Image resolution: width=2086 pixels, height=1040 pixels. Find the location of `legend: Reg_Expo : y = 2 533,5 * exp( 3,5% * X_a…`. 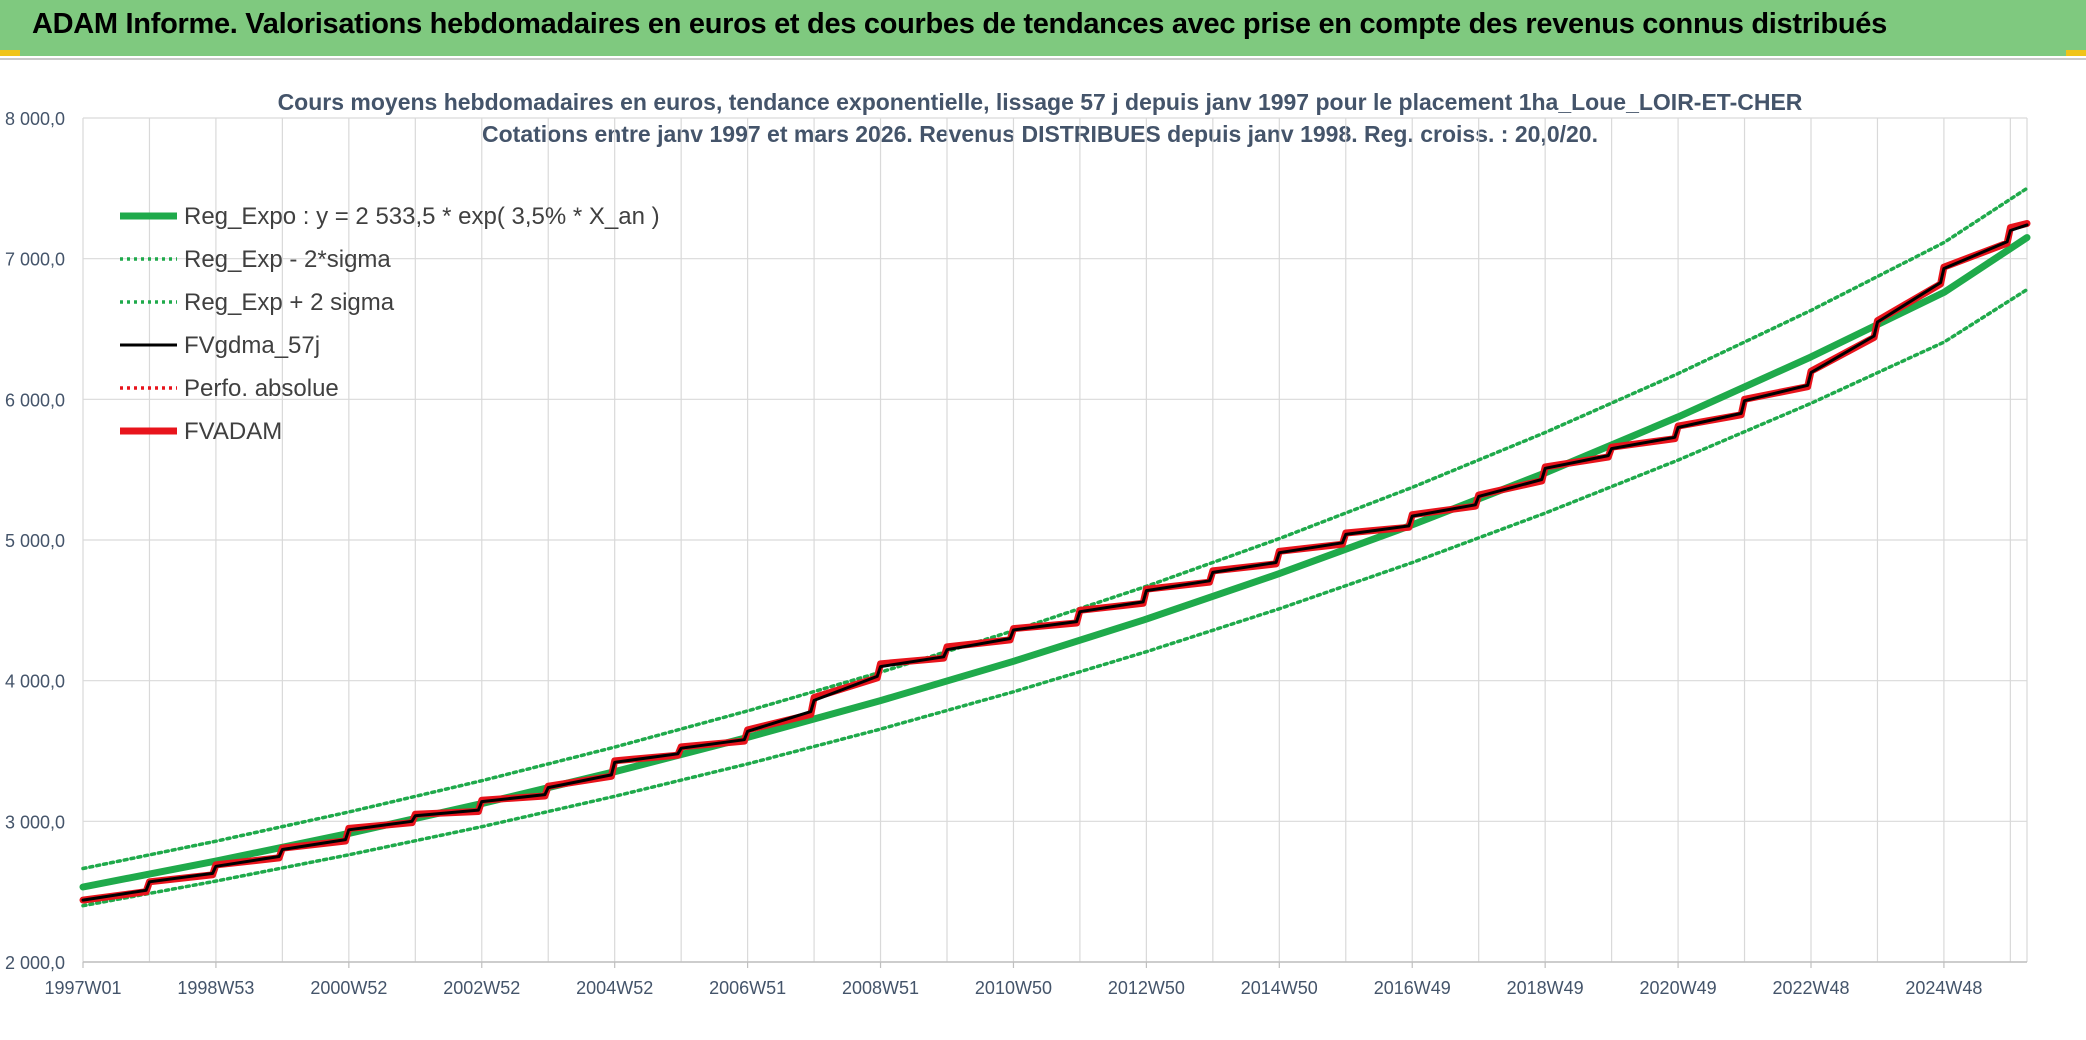

legend: Reg_Expo : y = 2 533,5 * exp( 3,5% * X_a… is located at coordinates (390, 324).